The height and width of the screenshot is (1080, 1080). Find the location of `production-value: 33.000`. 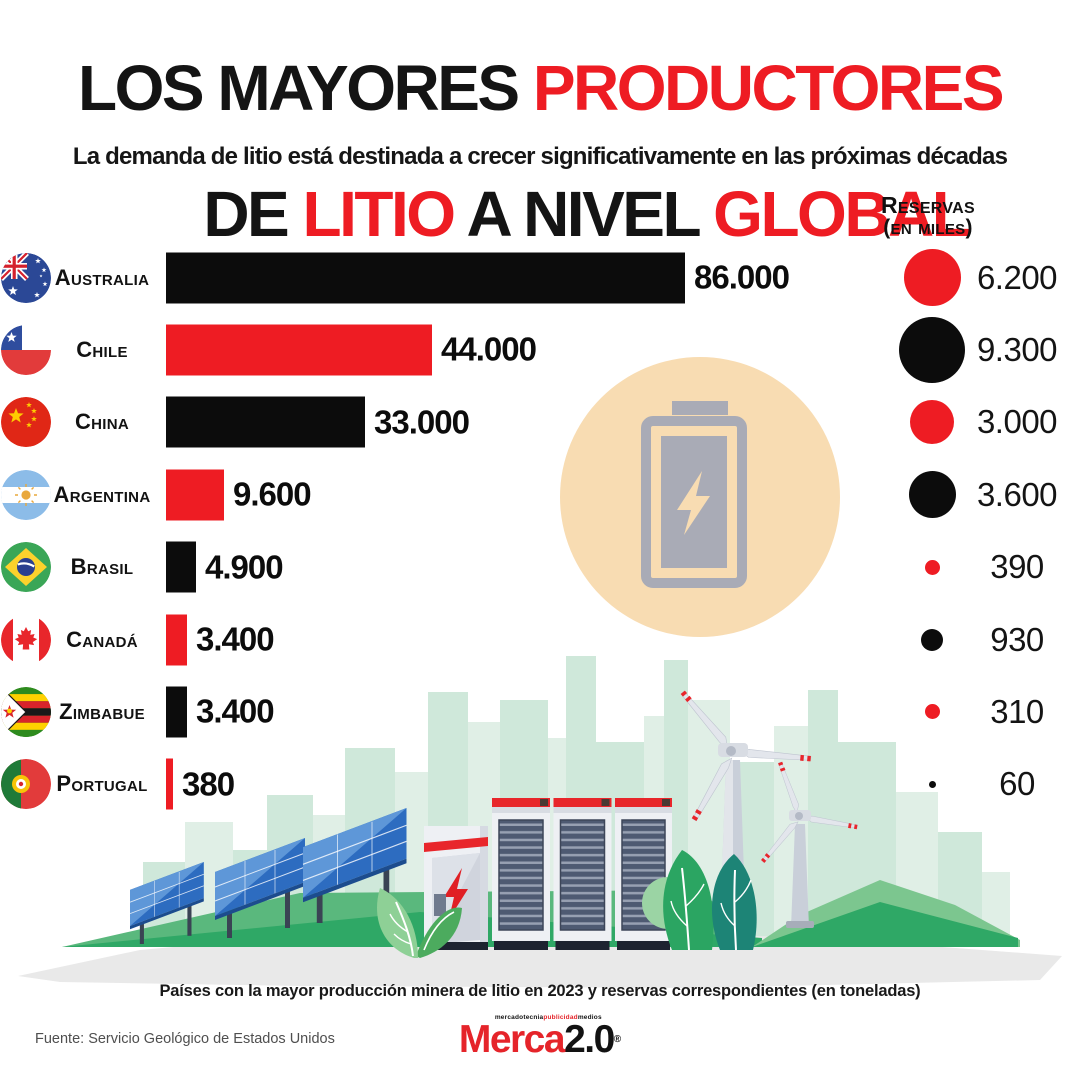

production-value: 33.000 is located at coordinates (422, 422).